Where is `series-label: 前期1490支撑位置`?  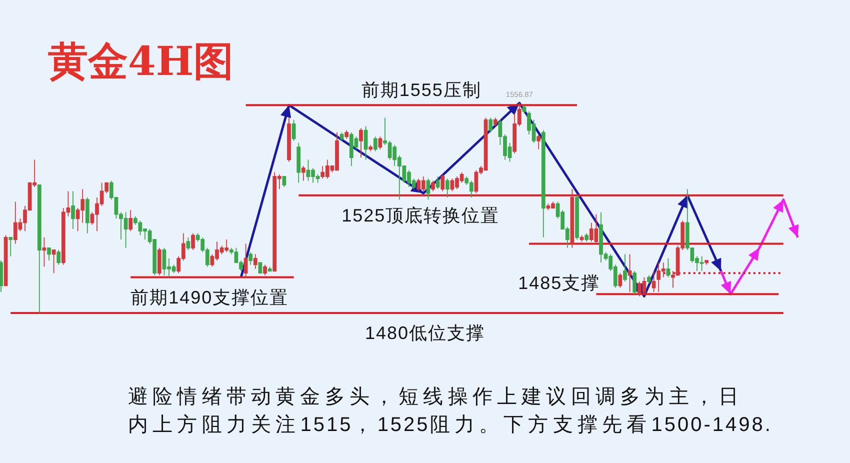 series-label: 前期1490支撑位置 is located at coordinates (209, 297).